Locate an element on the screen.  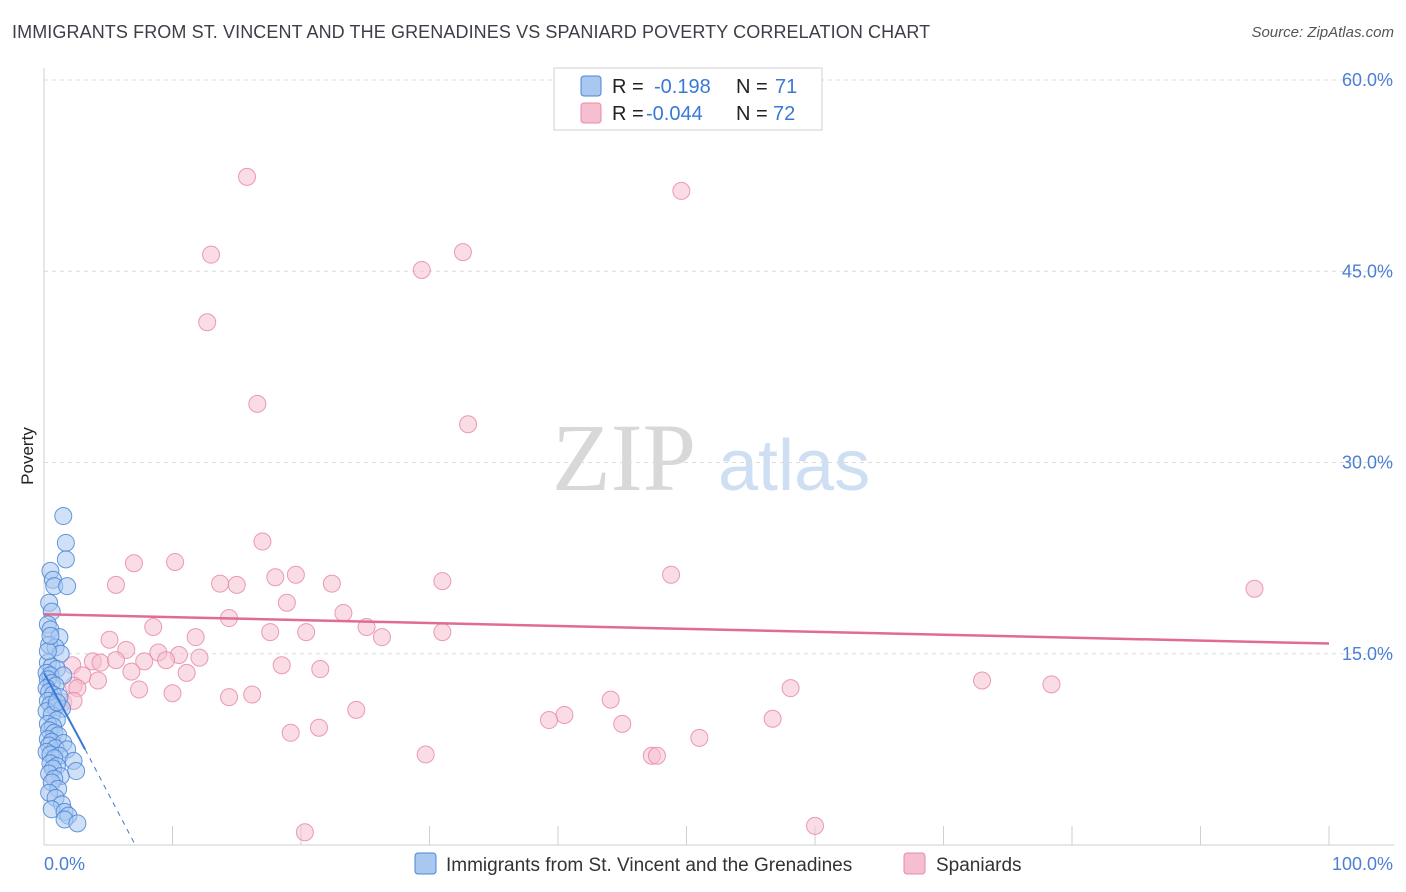
legend-r-value-pink: -0.044 is located at coordinates (674, 114).